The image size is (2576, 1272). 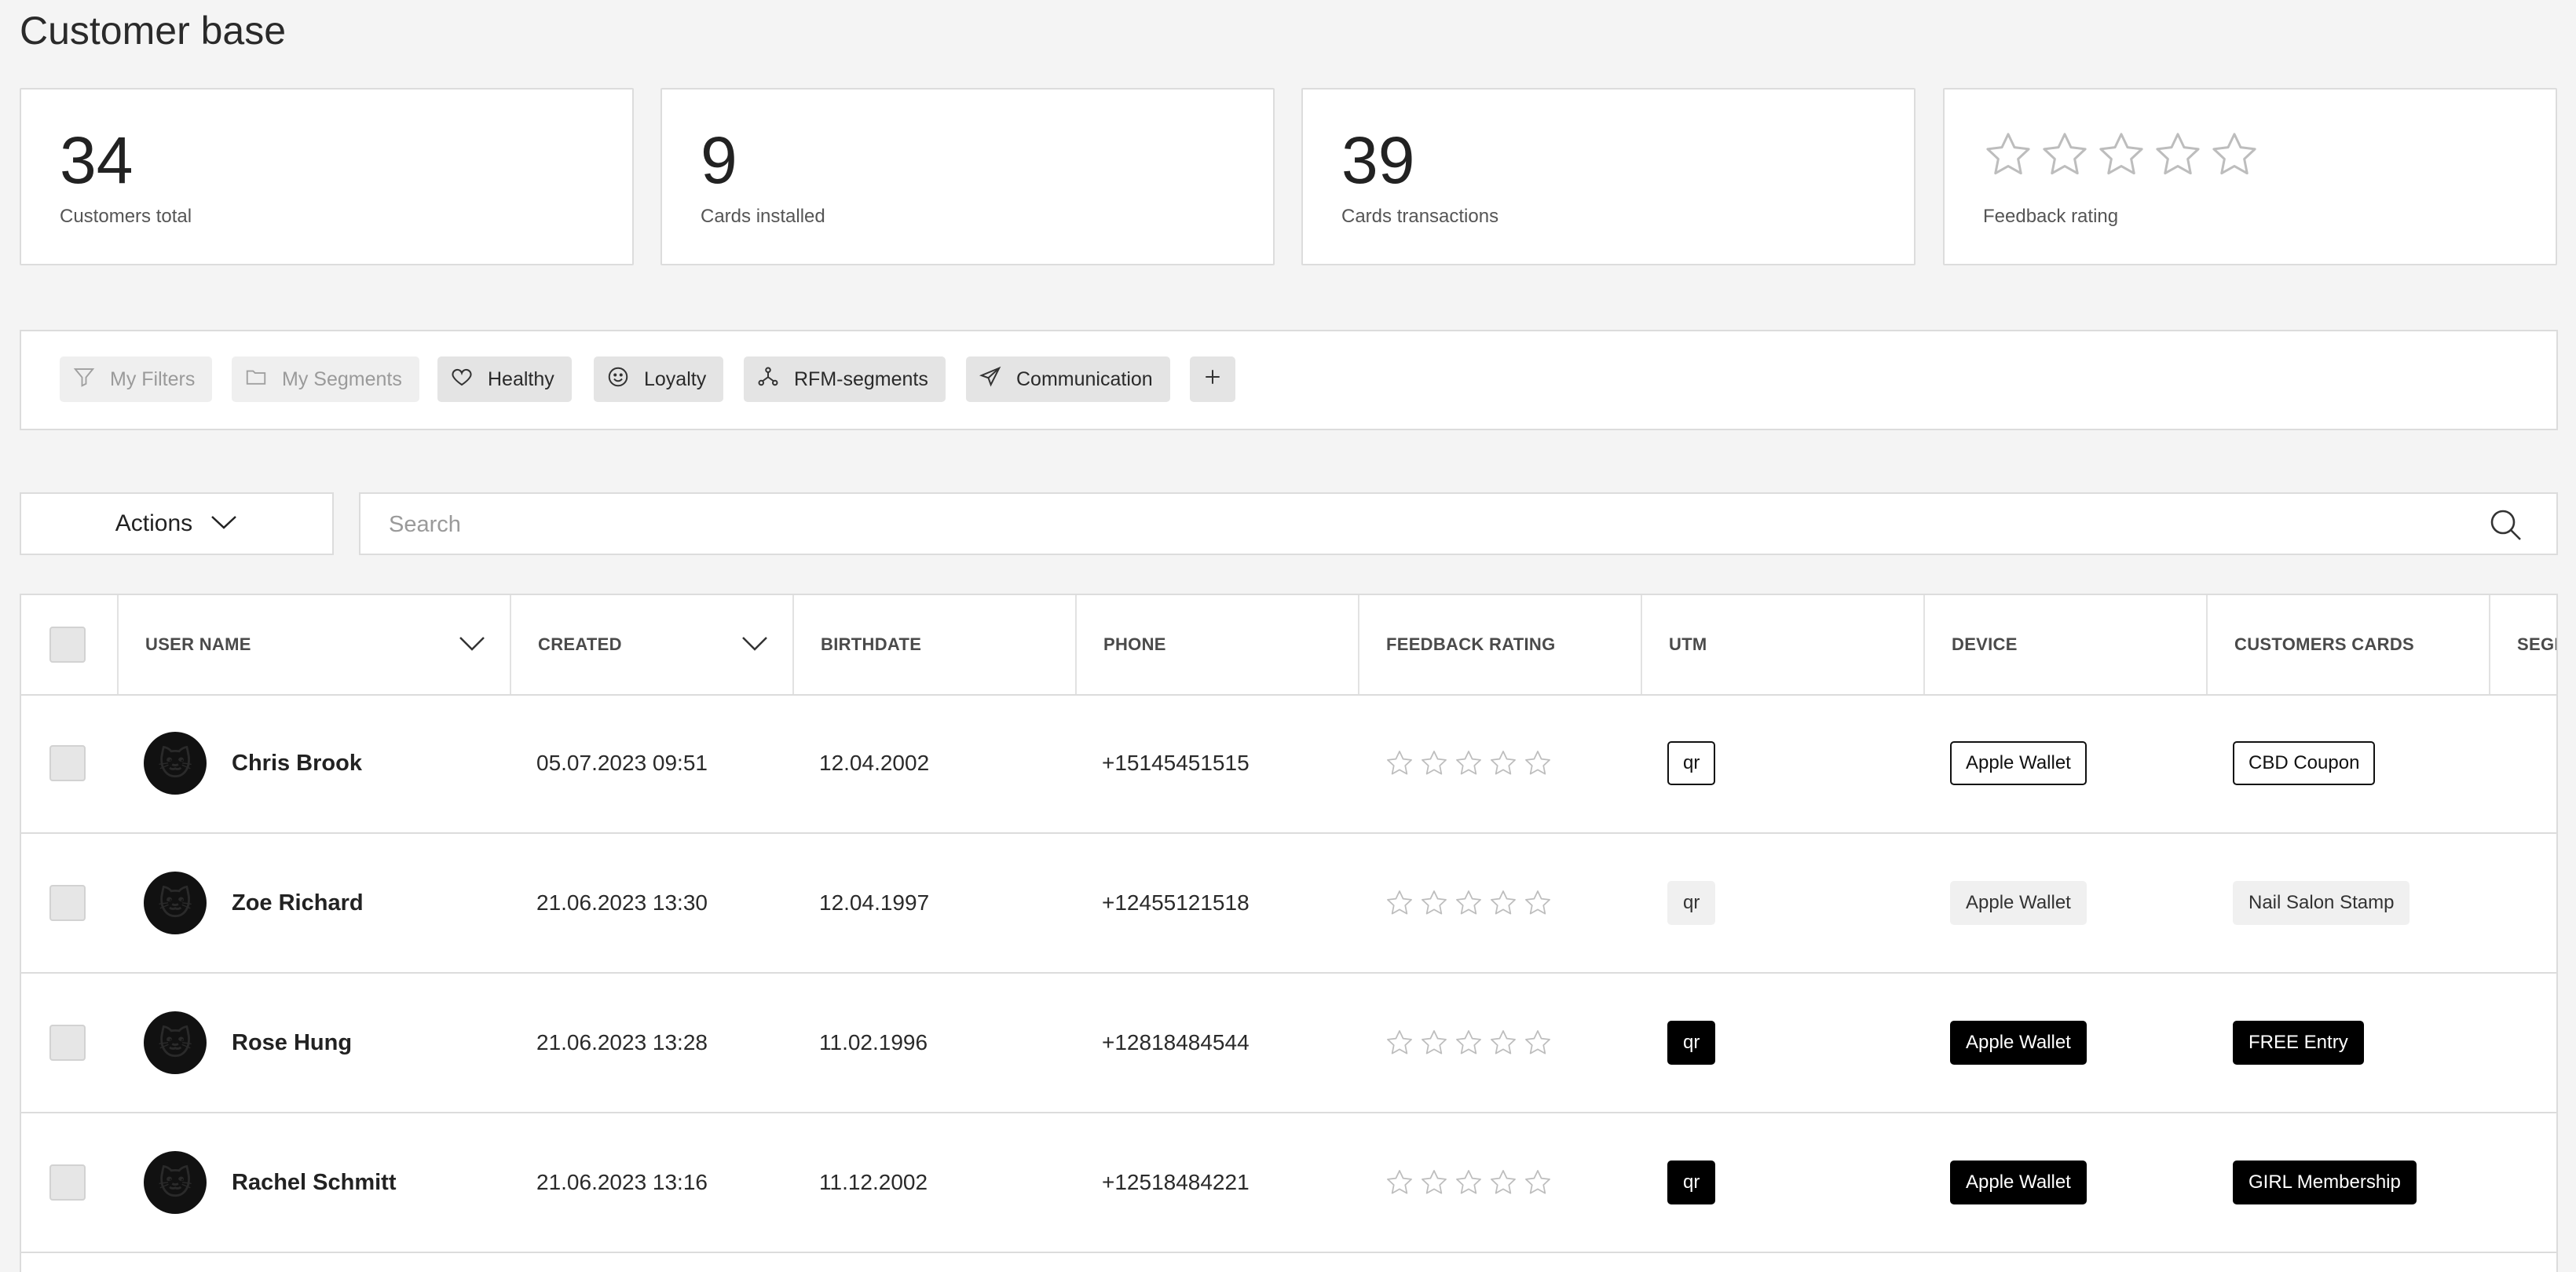 I want to click on card-tag: GIRL Membership, so click(x=2325, y=1182).